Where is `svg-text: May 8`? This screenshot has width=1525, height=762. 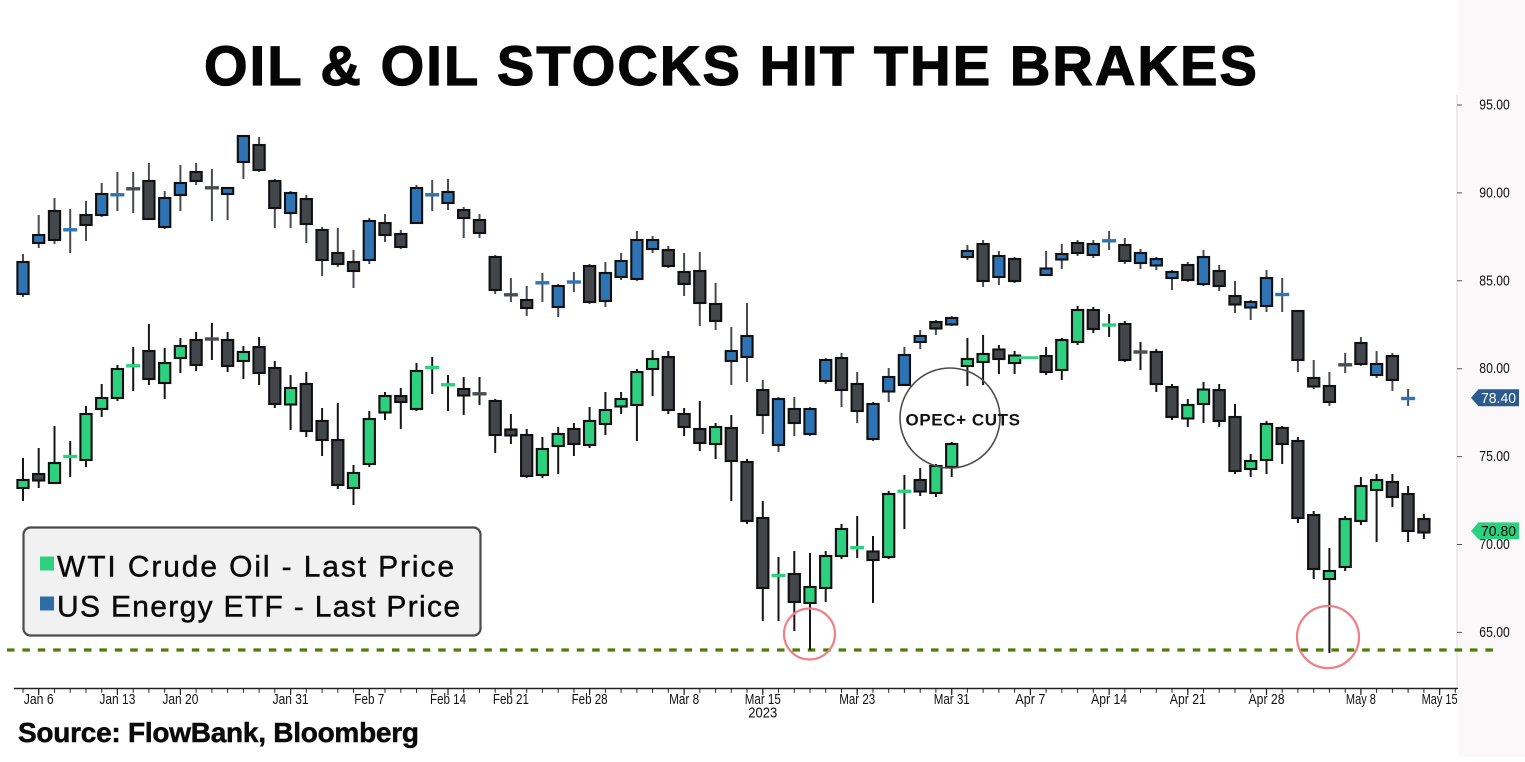 svg-text: May 8 is located at coordinates (1361, 699).